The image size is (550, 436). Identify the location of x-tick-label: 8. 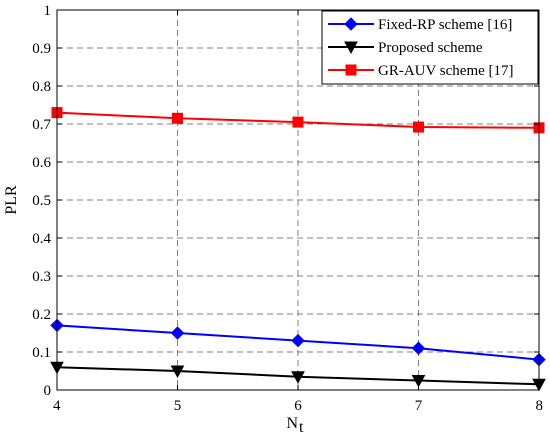
(540, 406).